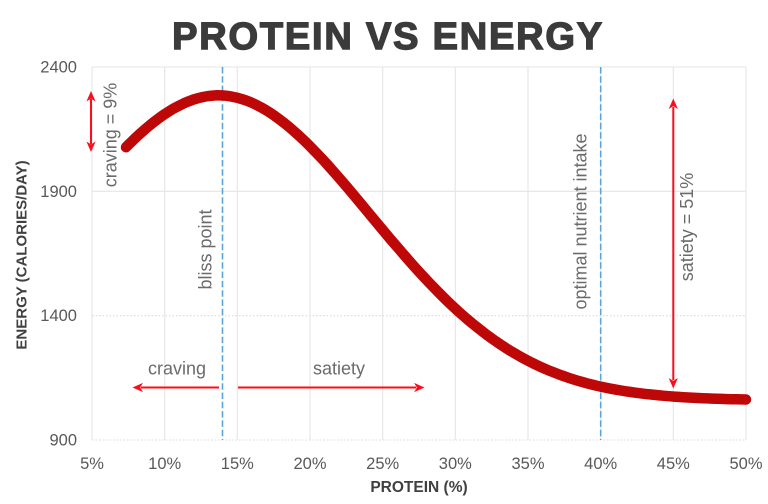 This screenshot has height=504, width=768. What do you see at coordinates (177, 369) in the screenshot?
I see `svg-text: craving` at bounding box center [177, 369].